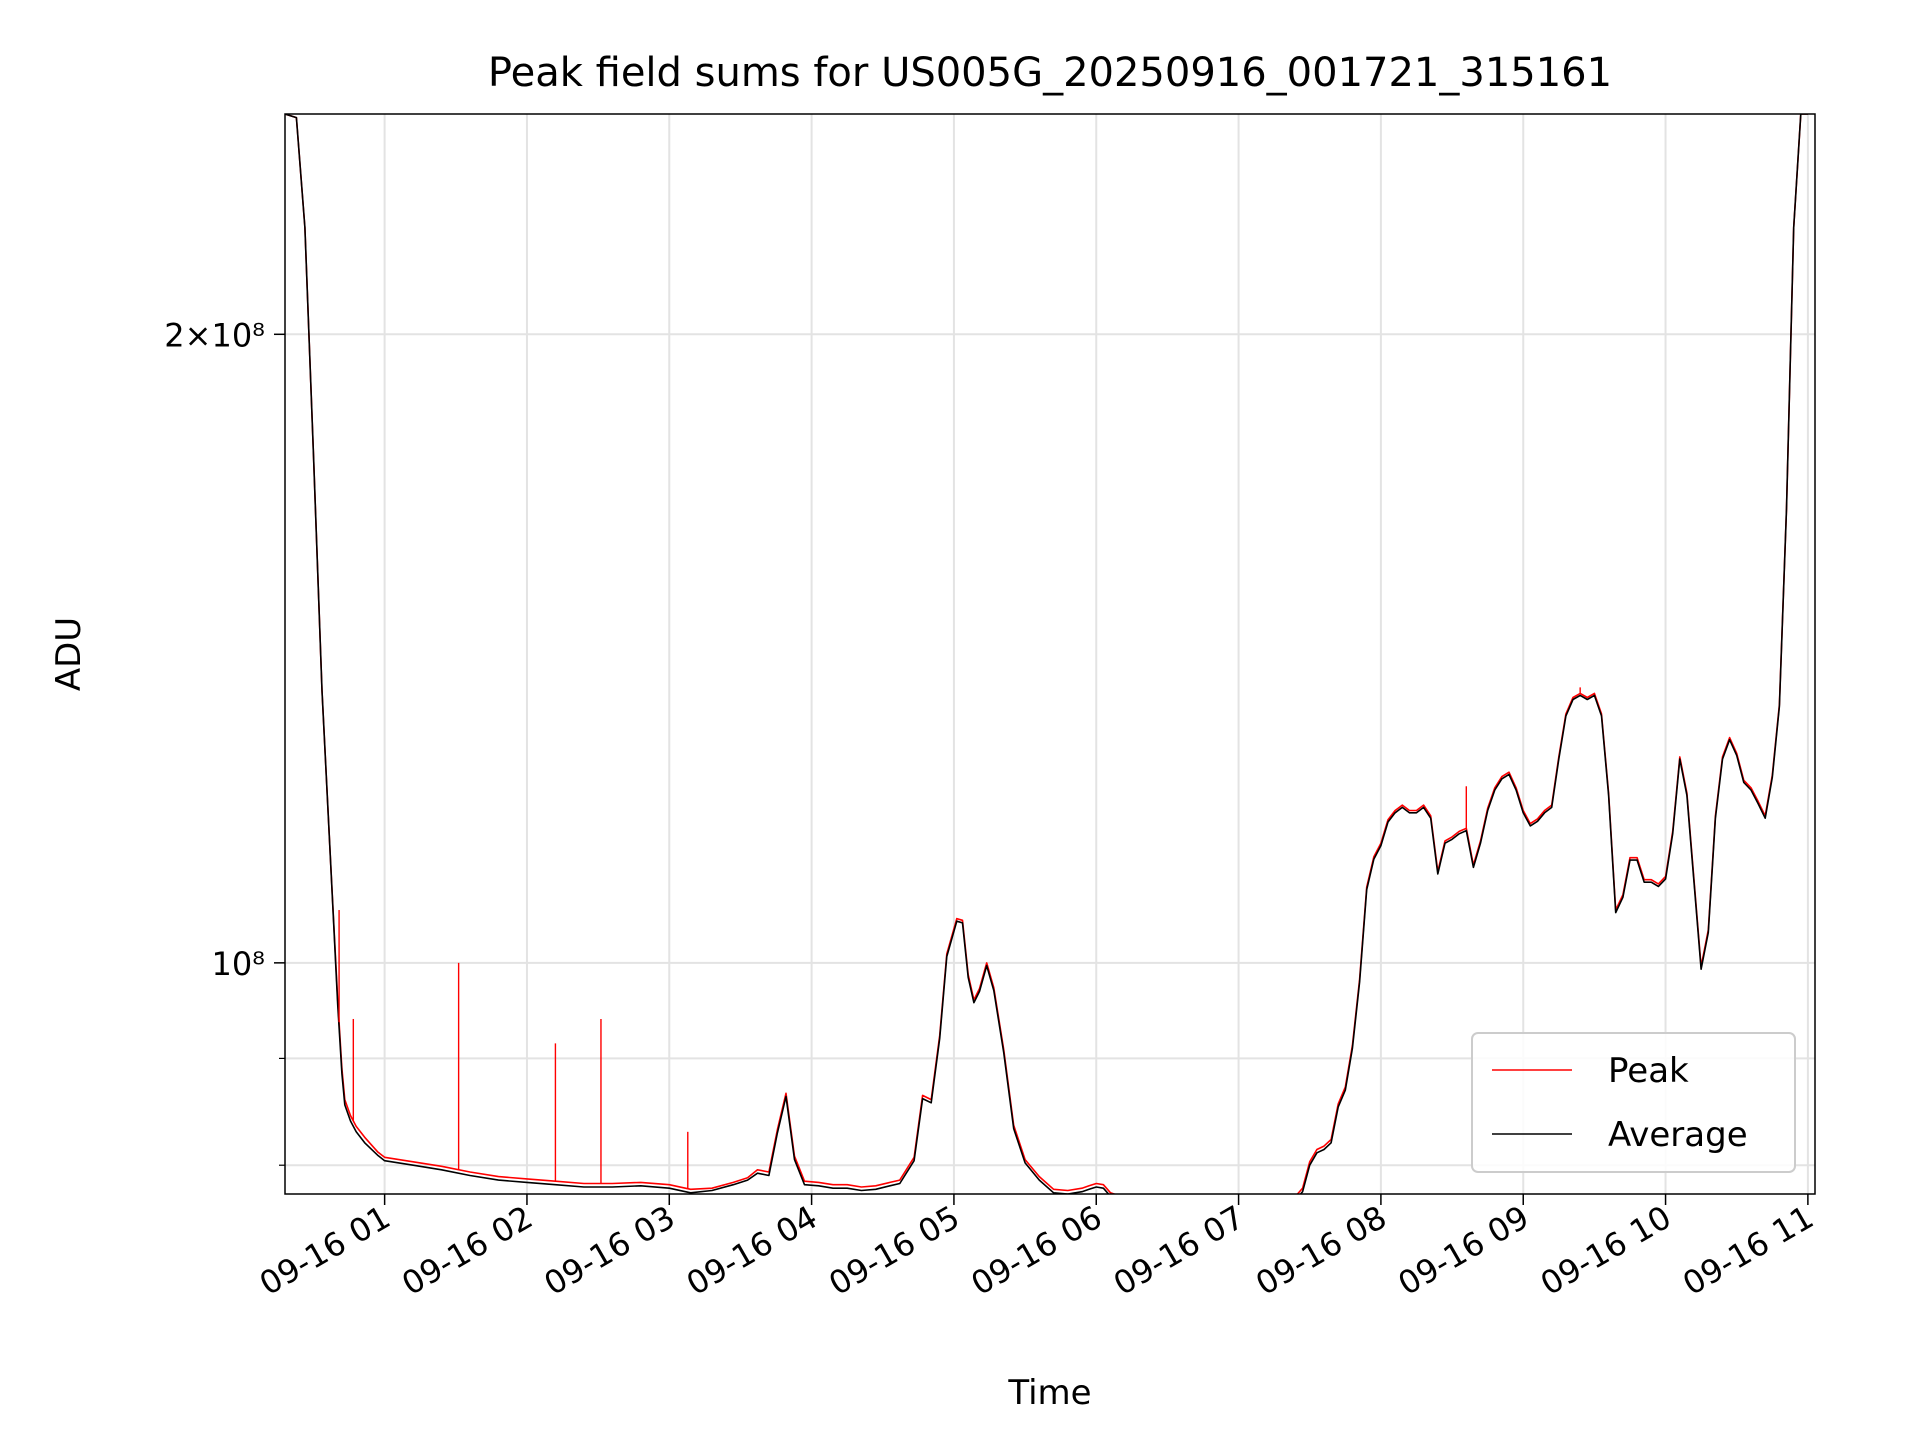 Image resolution: width=1920 pixels, height=1440 pixels. I want to click on x-tick-label: 09-16 11, so click(1748, 1250).